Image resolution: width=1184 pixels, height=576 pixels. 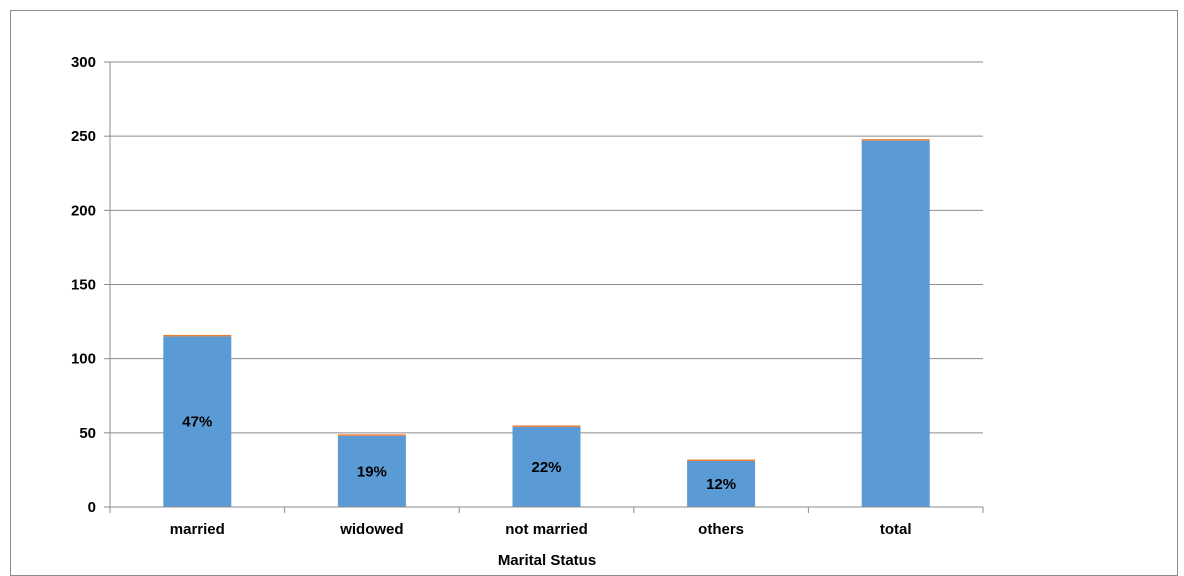 What do you see at coordinates (547, 560) in the screenshot?
I see `x-axis-title: Marital Status` at bounding box center [547, 560].